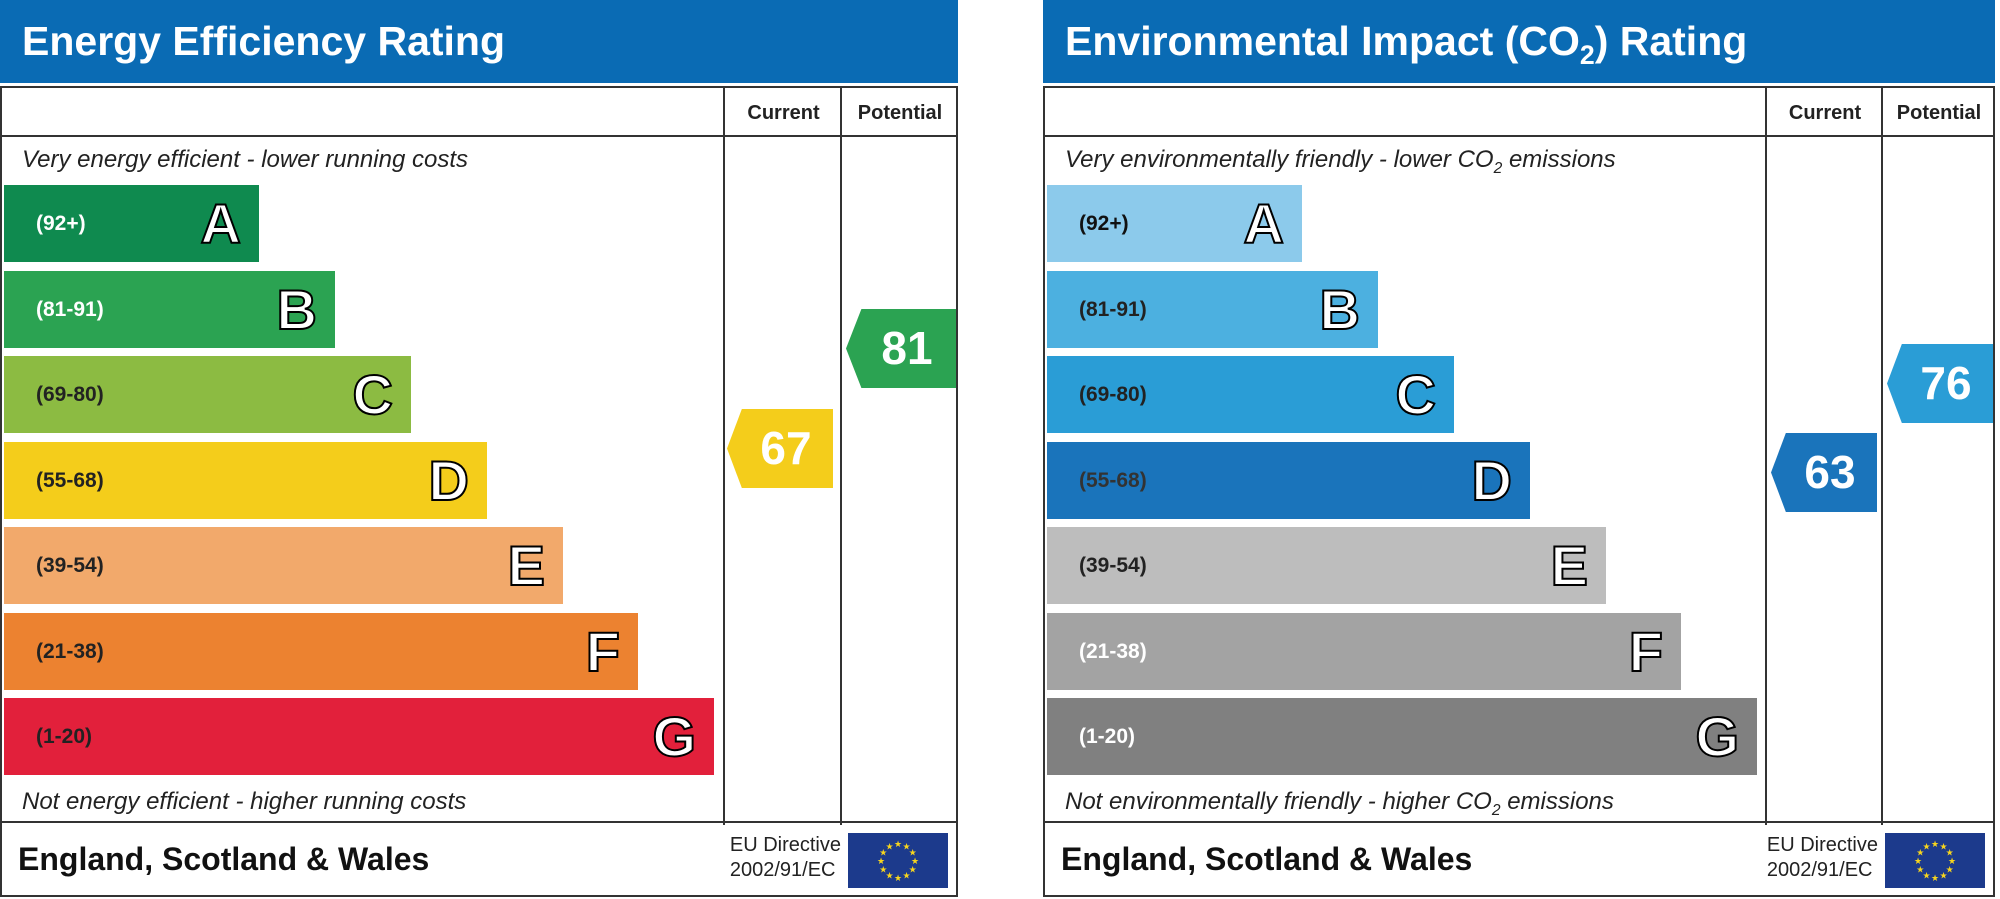  Describe the element at coordinates (1519, 41) in the screenshot. I see `panel-title: Environmental Impact (CO2) Rating` at that location.